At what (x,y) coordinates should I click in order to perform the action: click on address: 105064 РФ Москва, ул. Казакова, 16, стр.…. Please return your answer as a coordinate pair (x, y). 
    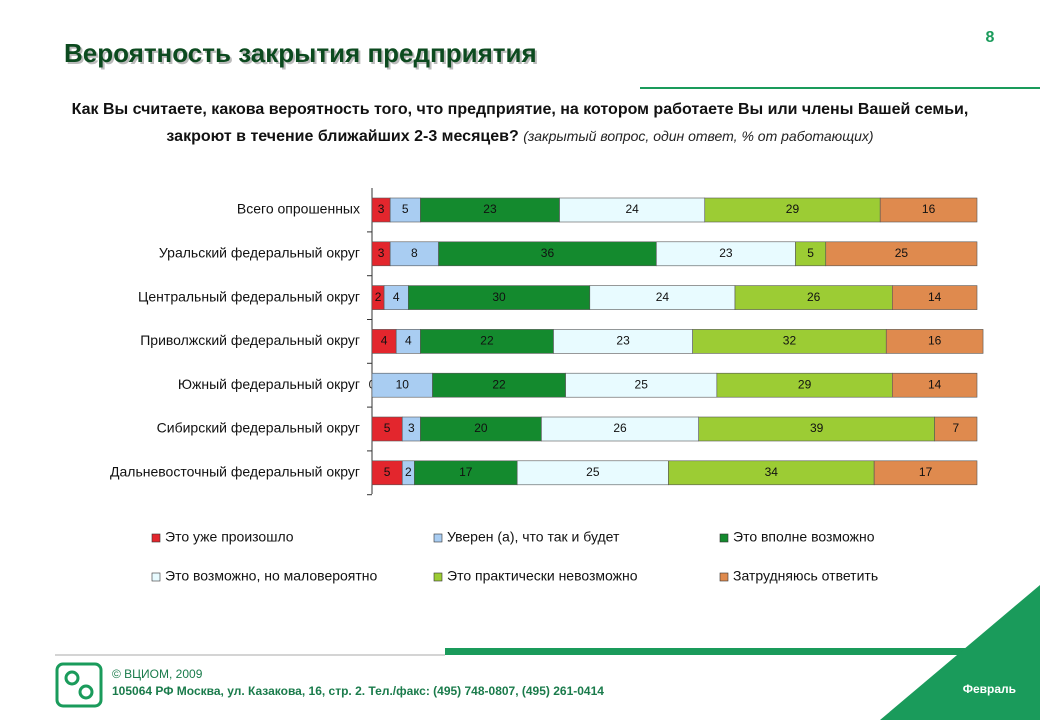
    Looking at the image, I should click on (358, 691).